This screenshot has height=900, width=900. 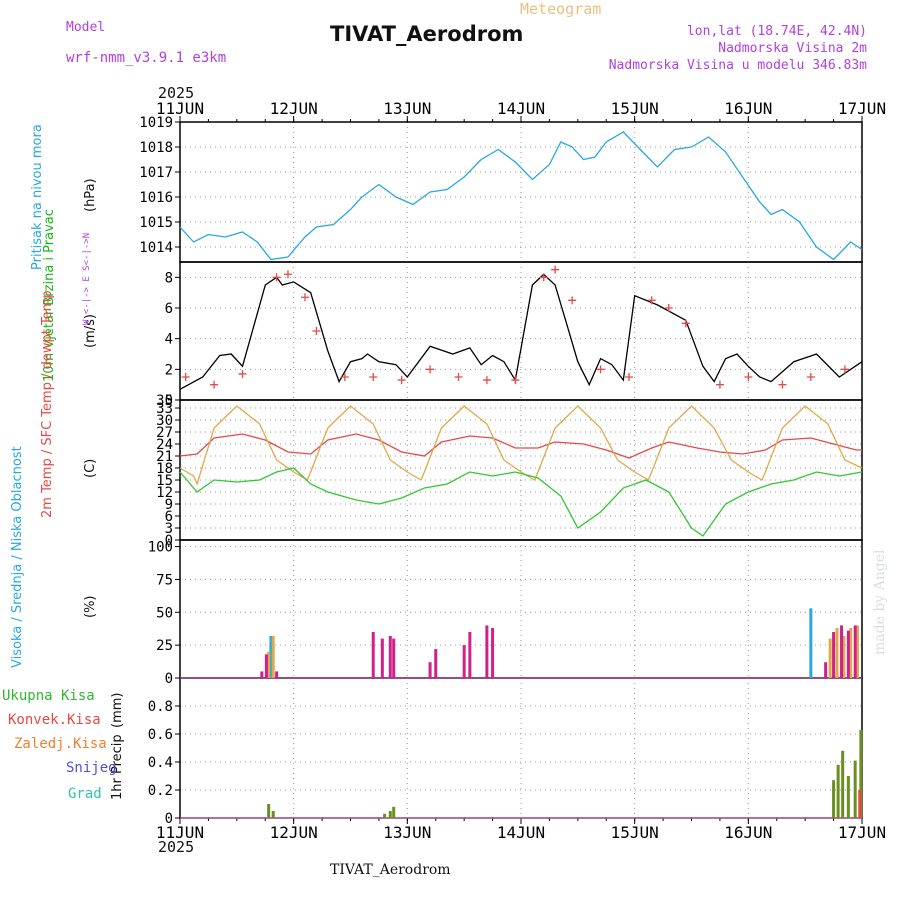 What do you see at coordinates (169, 529) in the screenshot?
I see `y-tick-label: 3` at bounding box center [169, 529].